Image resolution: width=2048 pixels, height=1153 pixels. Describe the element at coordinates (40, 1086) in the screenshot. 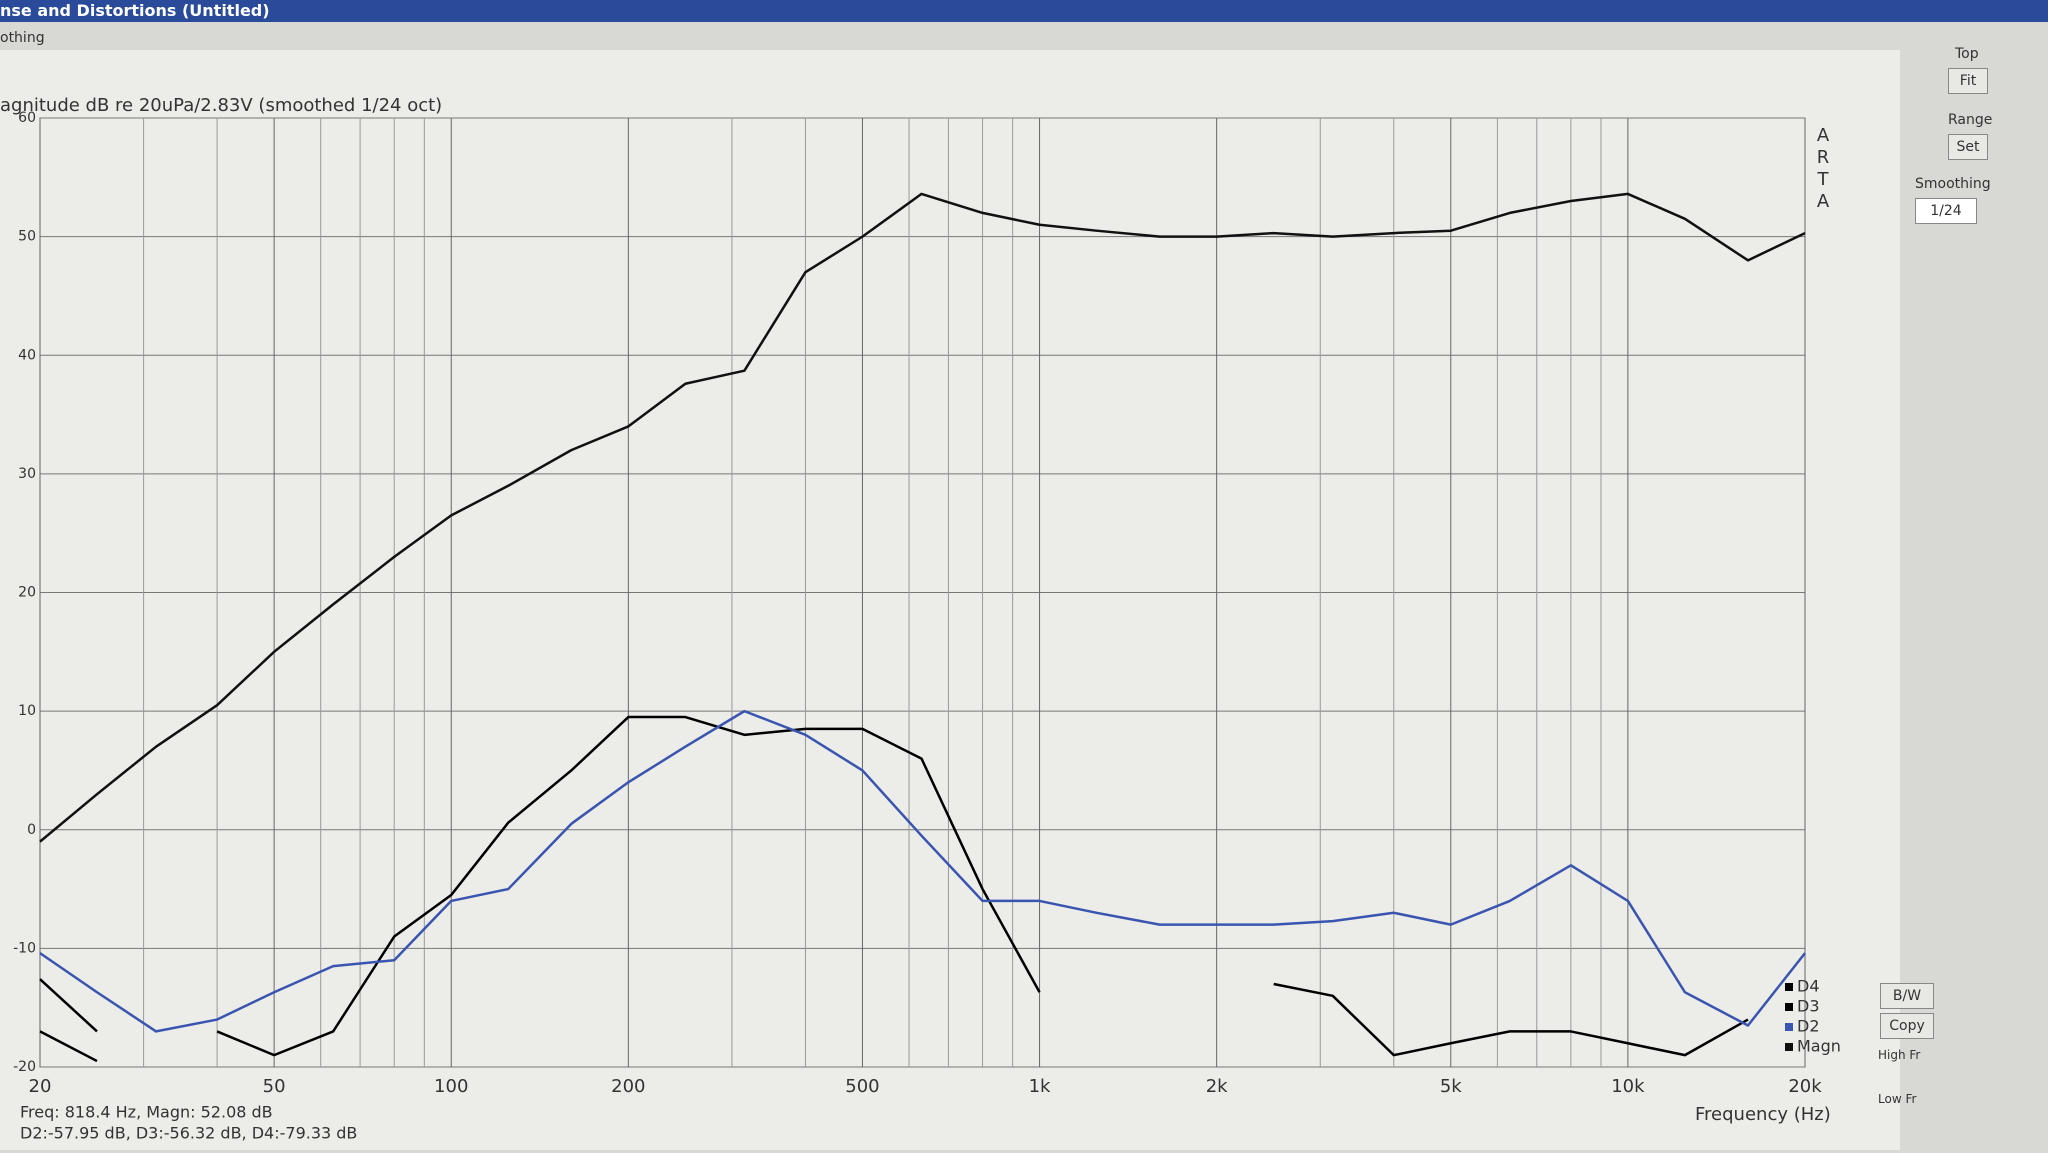

I see `x-tick-label: 20` at that location.